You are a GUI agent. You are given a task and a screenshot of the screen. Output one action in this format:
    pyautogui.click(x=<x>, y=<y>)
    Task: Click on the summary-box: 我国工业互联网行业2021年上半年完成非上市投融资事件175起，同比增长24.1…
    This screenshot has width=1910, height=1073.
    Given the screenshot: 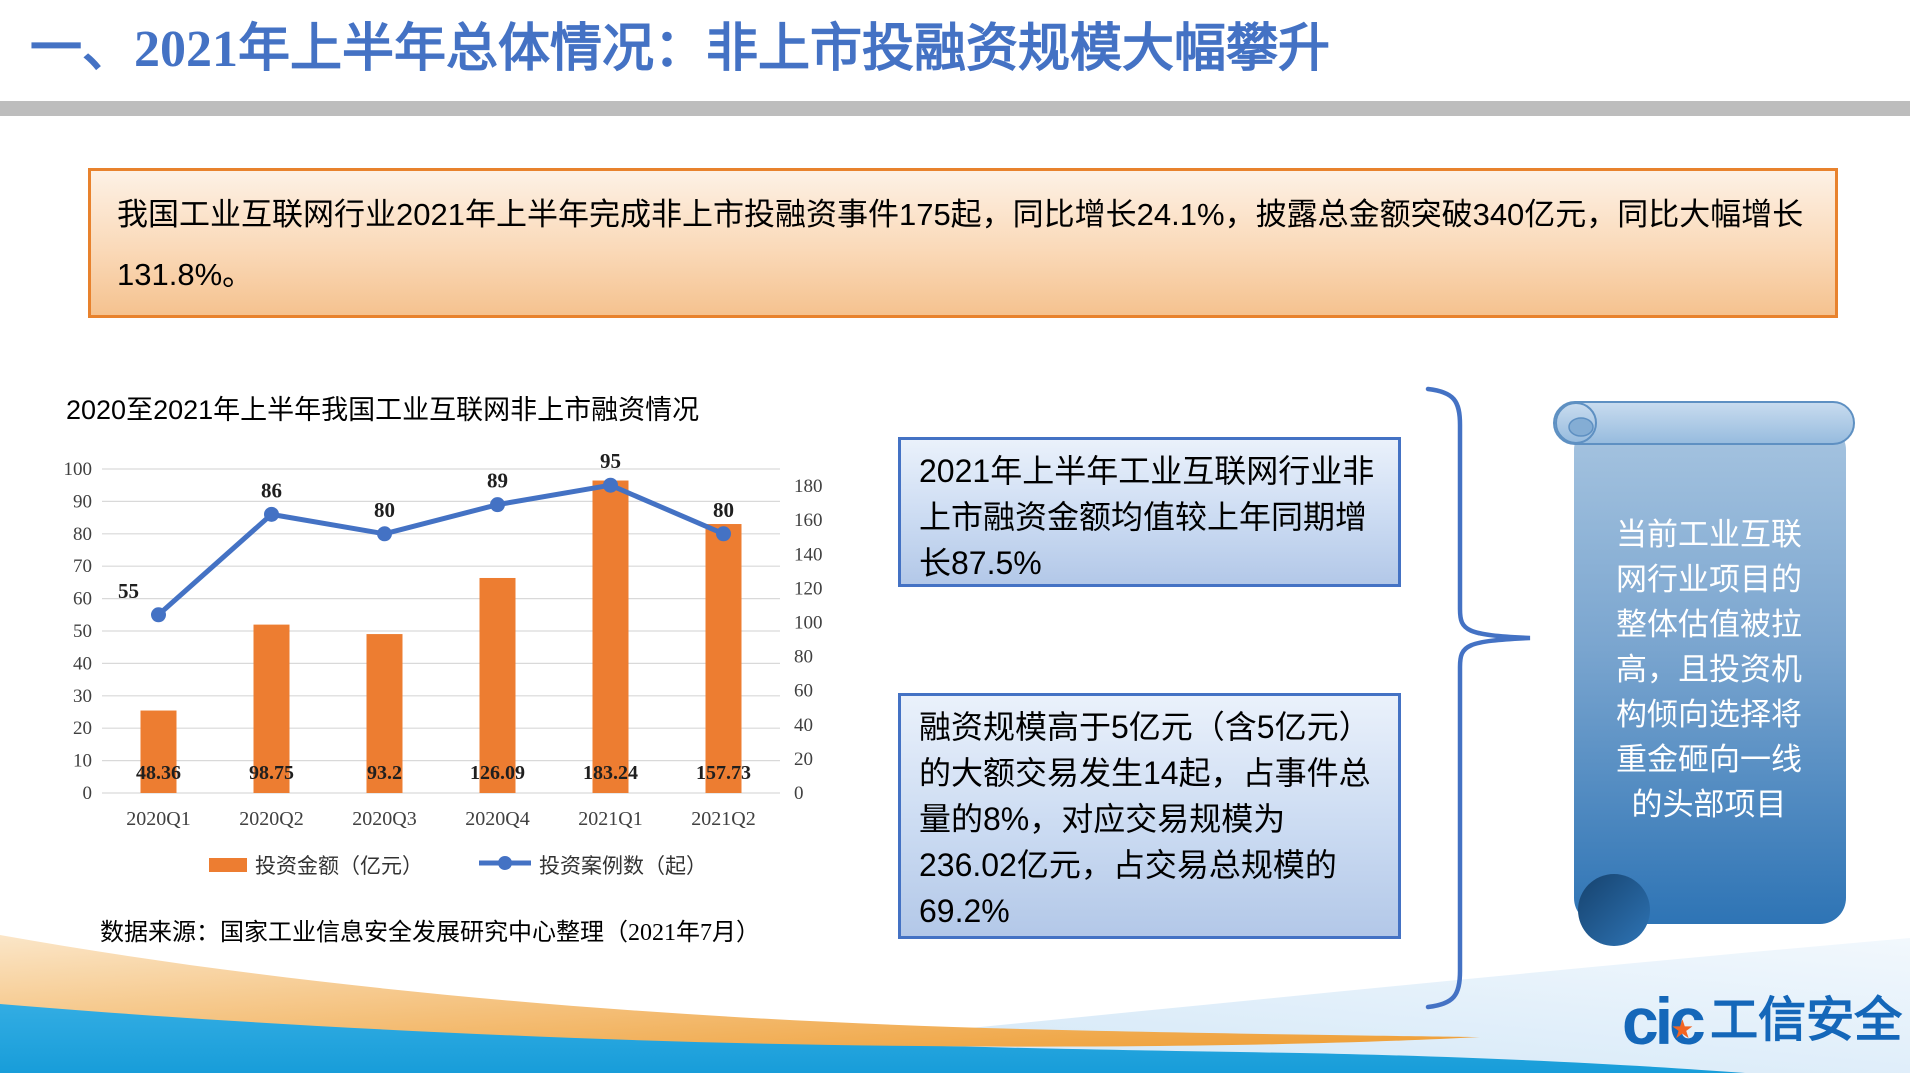 What is the action you would take?
    pyautogui.click(x=963, y=243)
    